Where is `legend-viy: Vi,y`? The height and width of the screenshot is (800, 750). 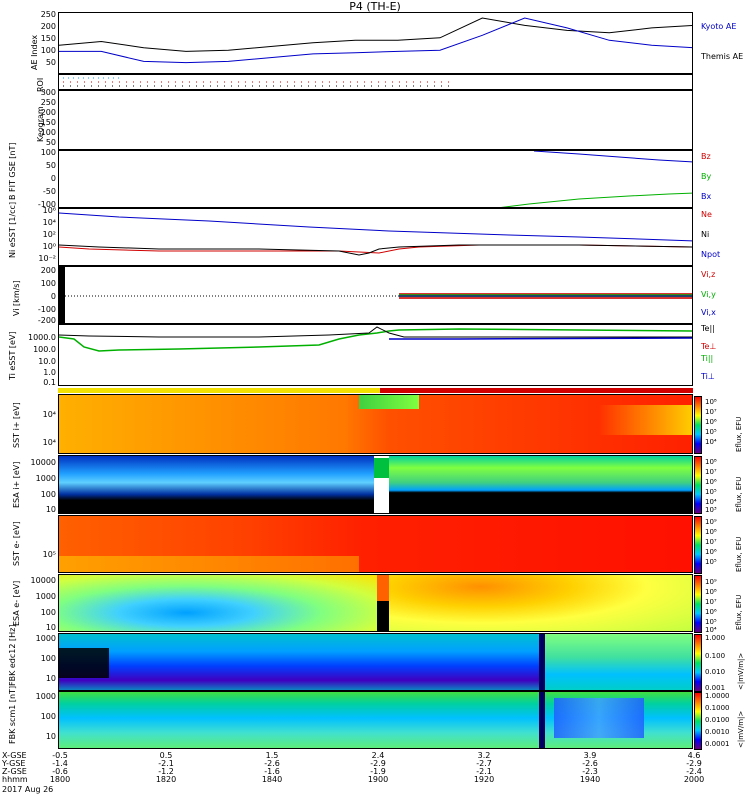 legend-viy: Vi,y is located at coordinates (708, 294).